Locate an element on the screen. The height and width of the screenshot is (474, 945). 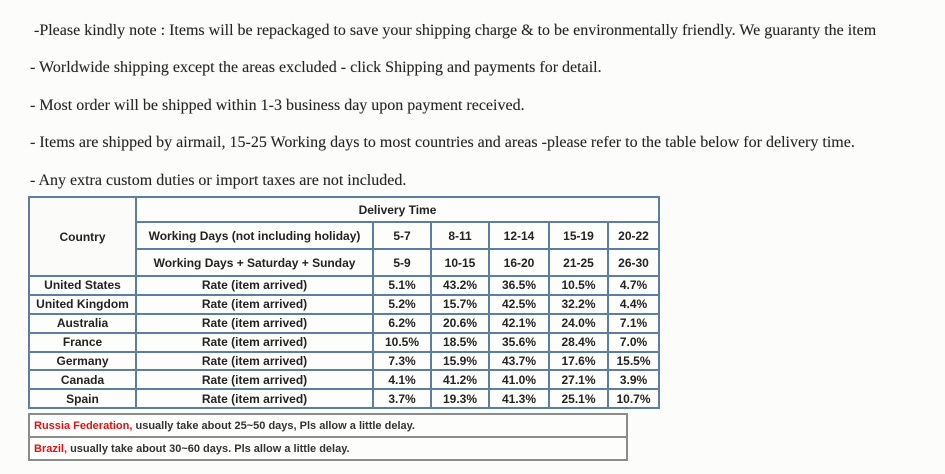
rate-value: 42.1% is located at coordinates (519, 323).